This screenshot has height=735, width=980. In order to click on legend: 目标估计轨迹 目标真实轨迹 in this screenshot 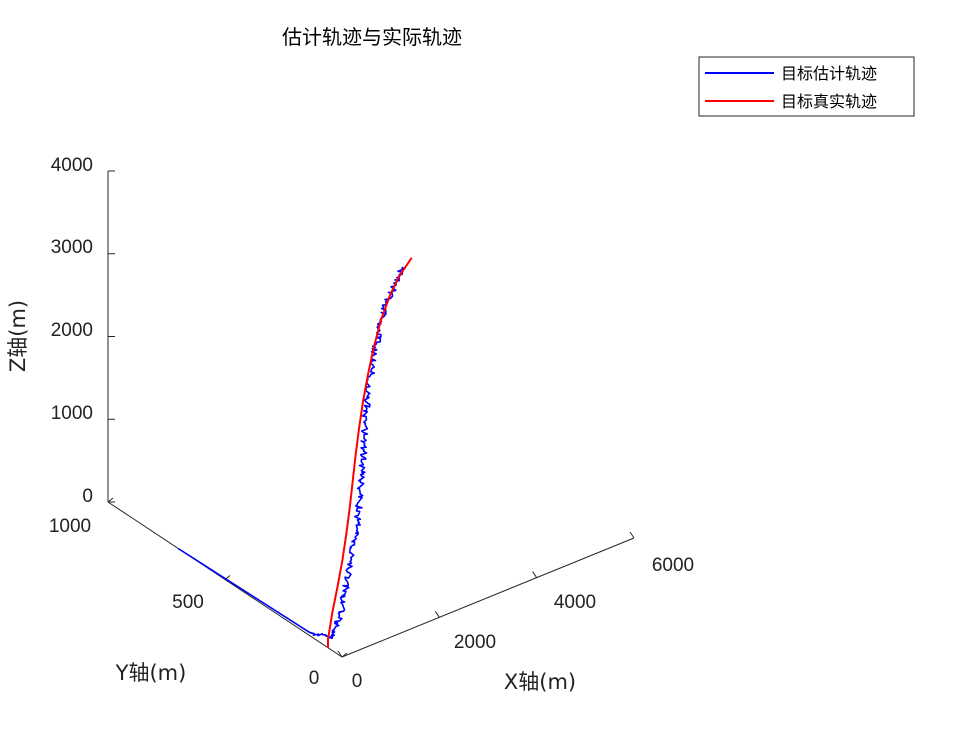, I will do `click(806, 86)`.